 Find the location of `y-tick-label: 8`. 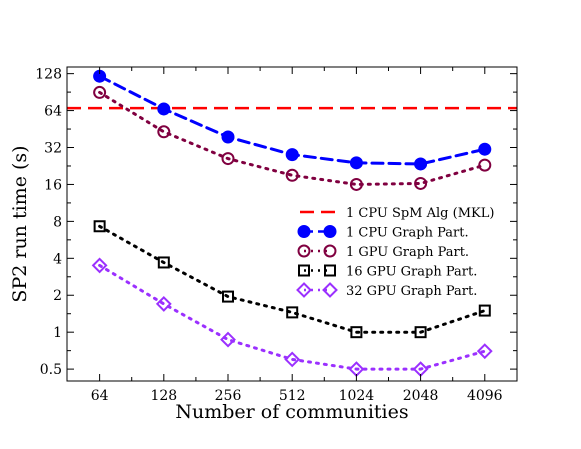

y-tick-label: 8 is located at coordinates (57, 222).